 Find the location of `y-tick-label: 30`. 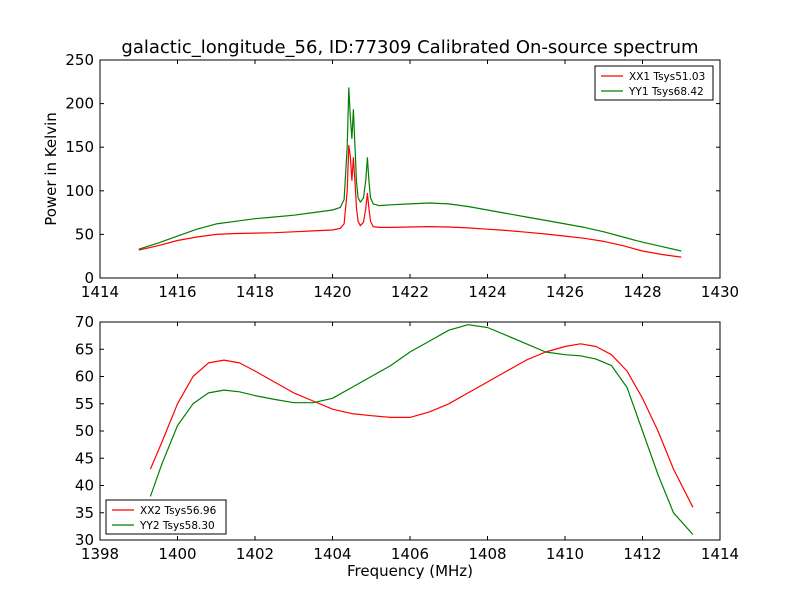

y-tick-label: 30 is located at coordinates (84, 540).